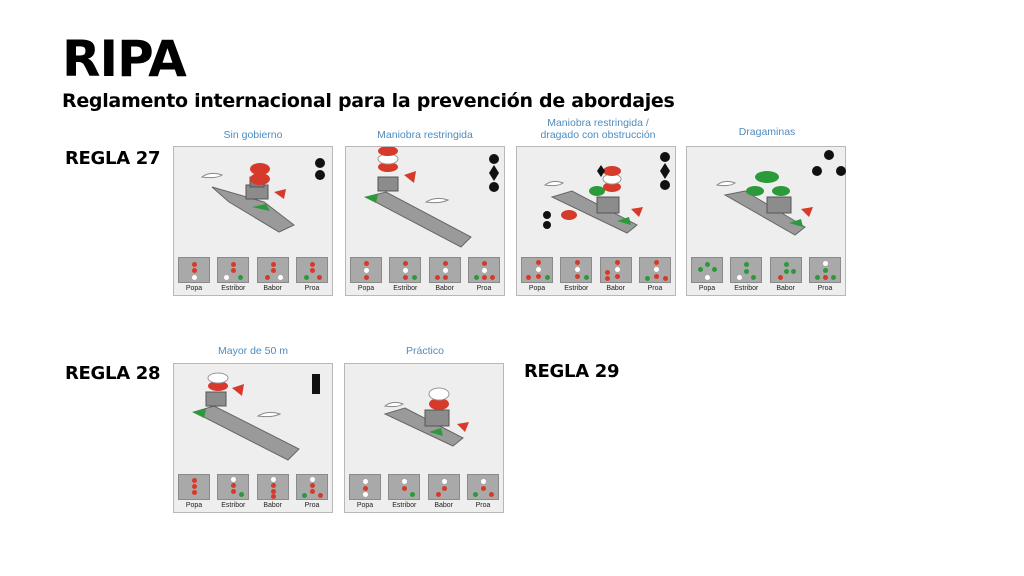 Image resolution: width=1024 pixels, height=576 pixels. I want to click on caption-maniobra-restringida: Maniobra restringida, so click(425, 135).